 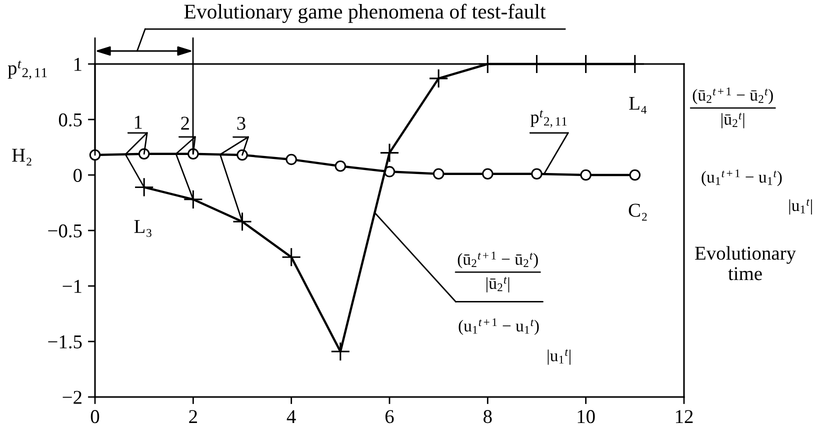 I want to click on x-tick-label: 12, so click(x=684, y=416).